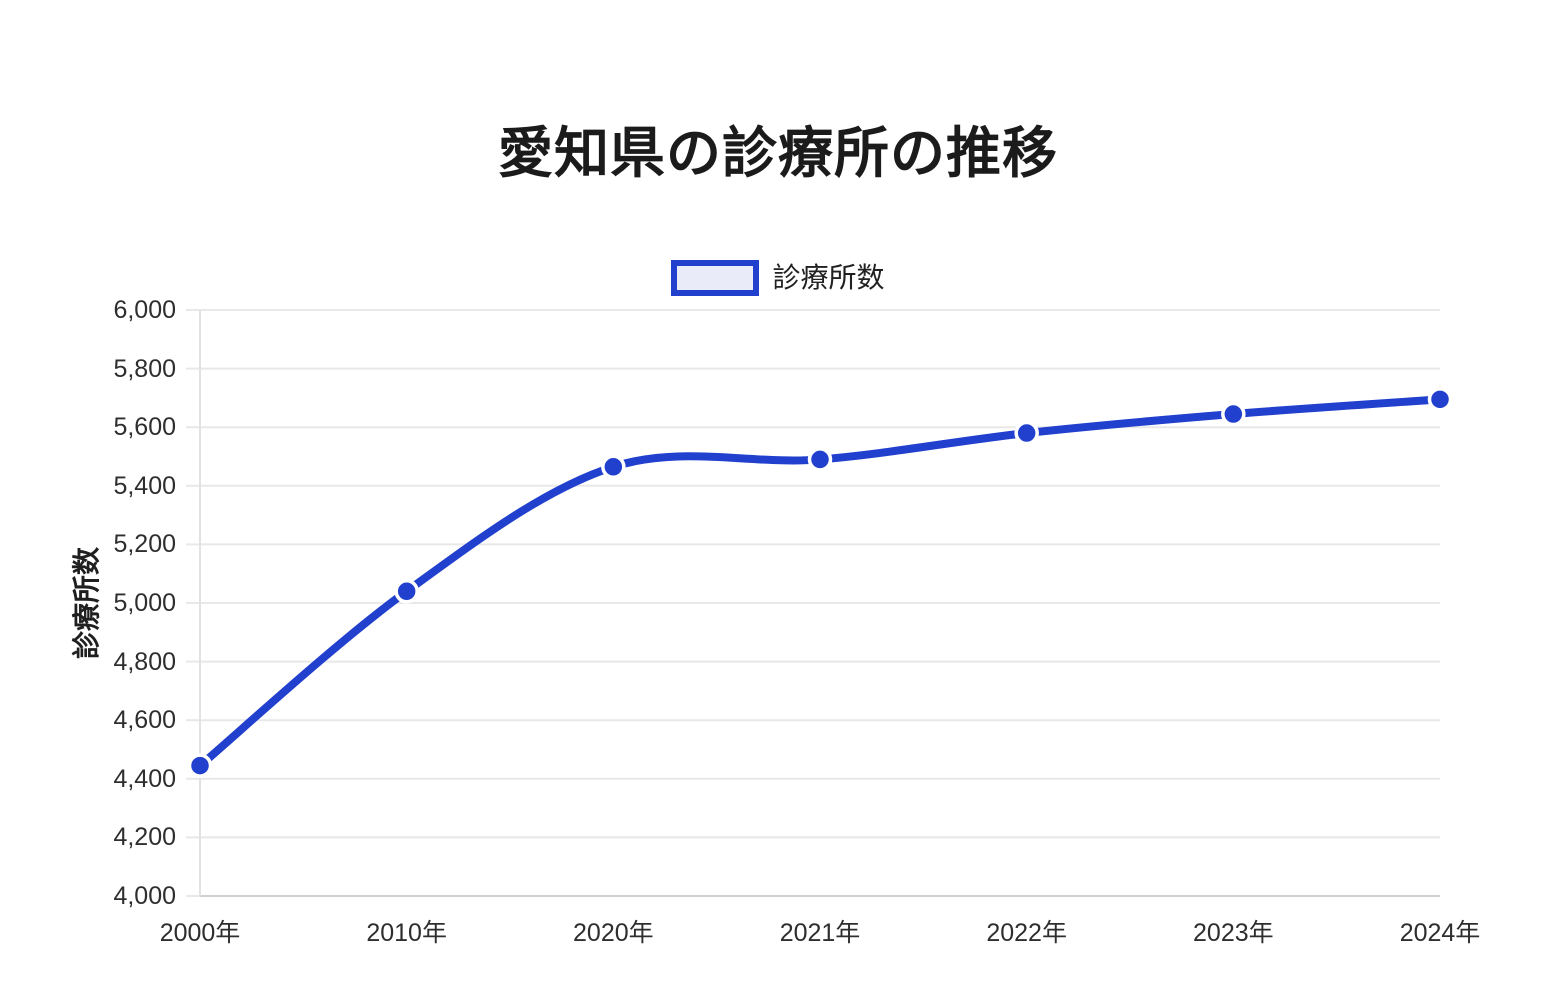  What do you see at coordinates (144, 485) in the screenshot?
I see `y-tick-label: 5,400` at bounding box center [144, 485].